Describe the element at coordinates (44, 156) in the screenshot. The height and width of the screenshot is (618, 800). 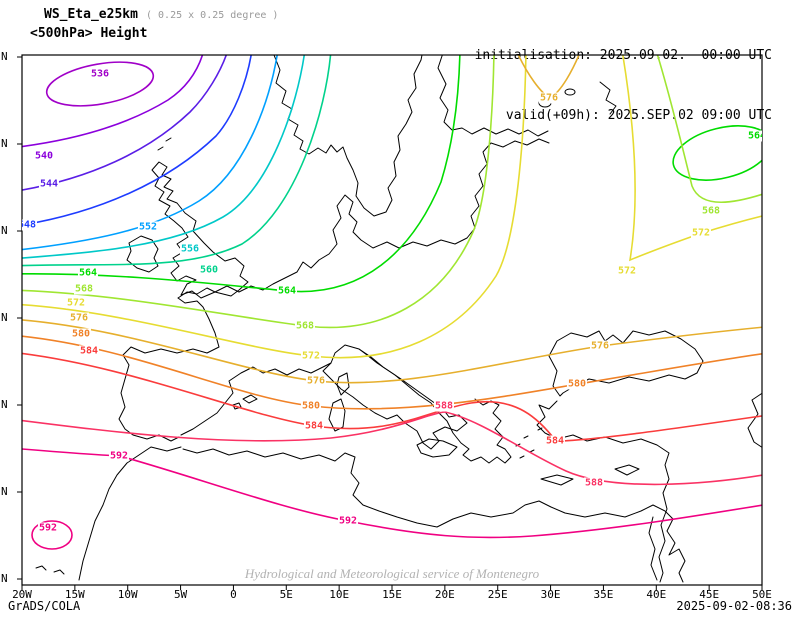
I see `contour-label-540: 540` at that location.